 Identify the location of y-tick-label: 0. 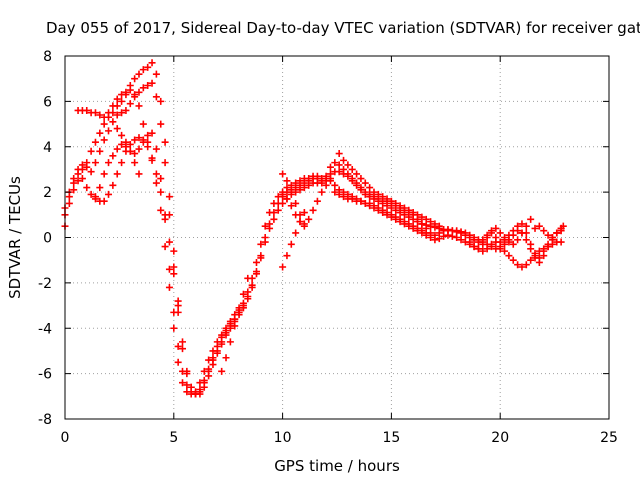
(47, 239).